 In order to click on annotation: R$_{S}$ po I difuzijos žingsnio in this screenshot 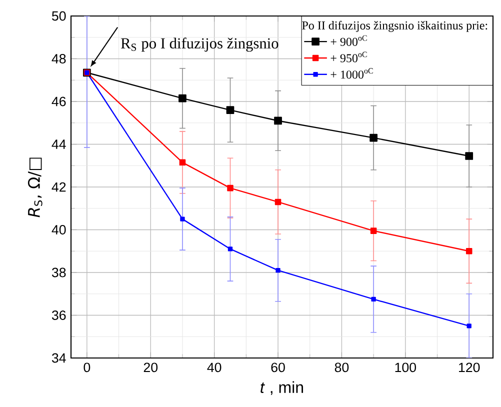, I will do `click(199, 45)`.